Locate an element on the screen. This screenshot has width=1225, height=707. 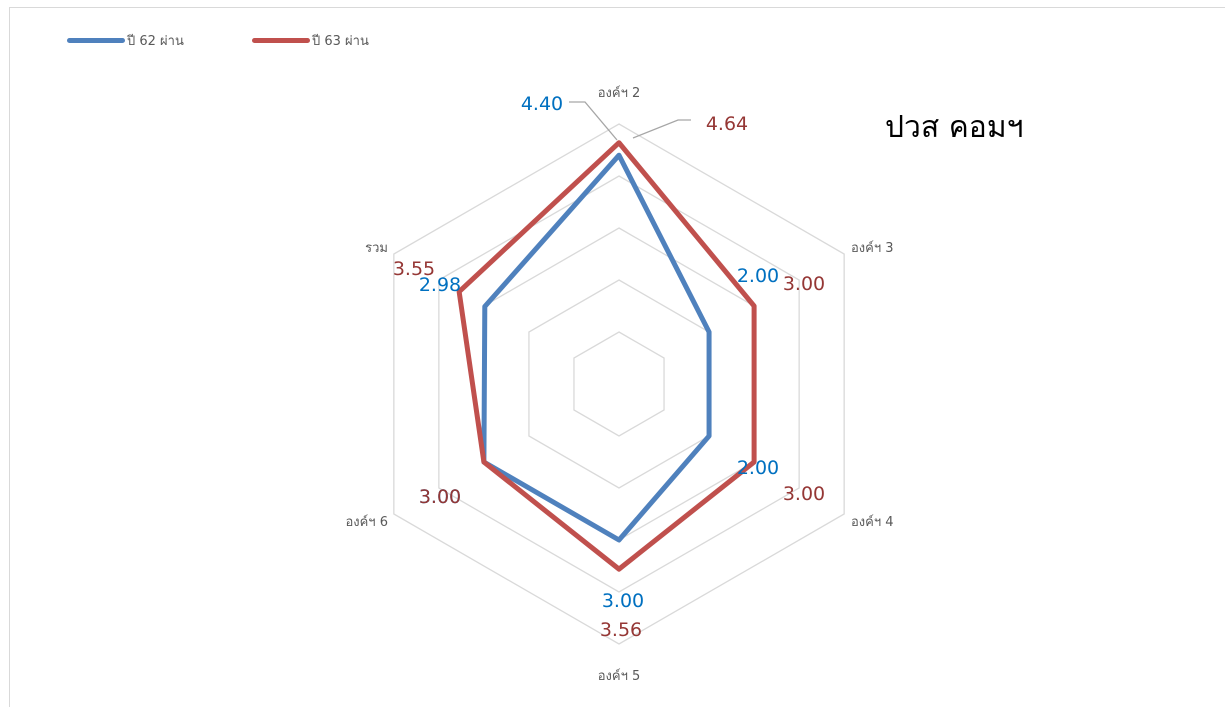
data-label-s1-5: 3.00 is located at coordinates (440, 497).